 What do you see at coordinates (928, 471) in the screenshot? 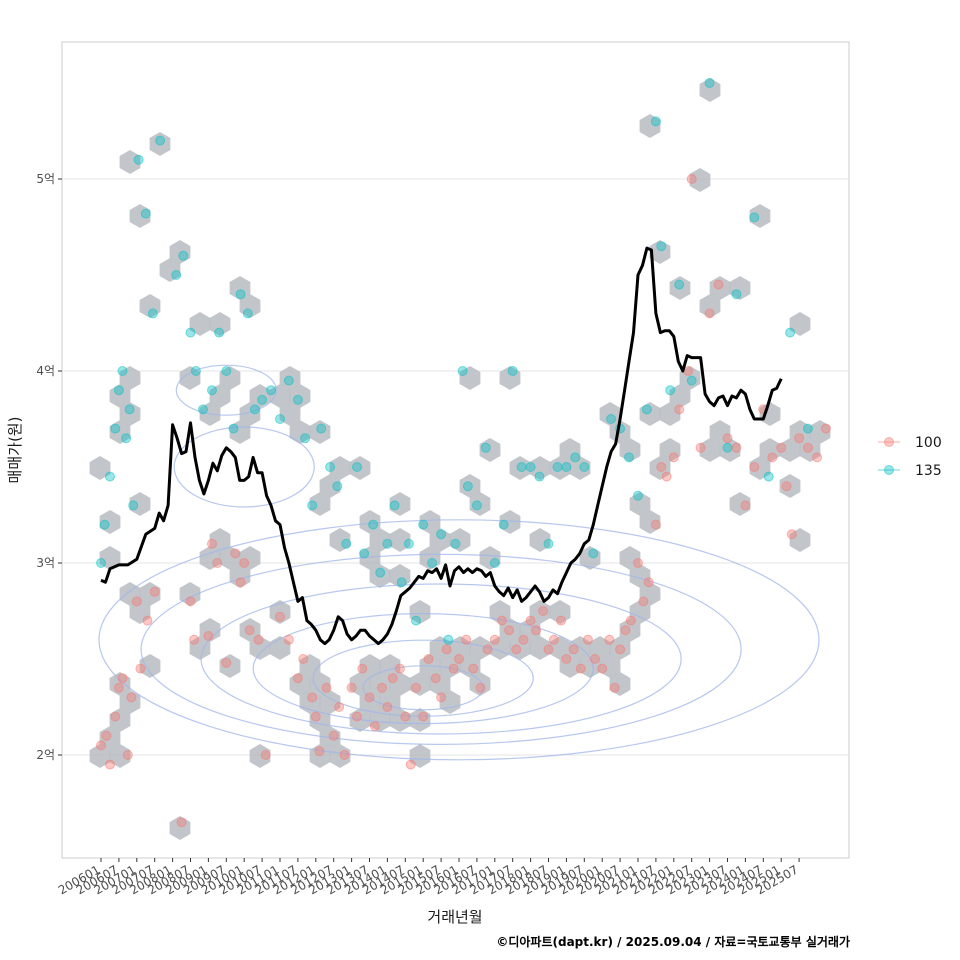
I see `legend-label: 135` at bounding box center [928, 471].